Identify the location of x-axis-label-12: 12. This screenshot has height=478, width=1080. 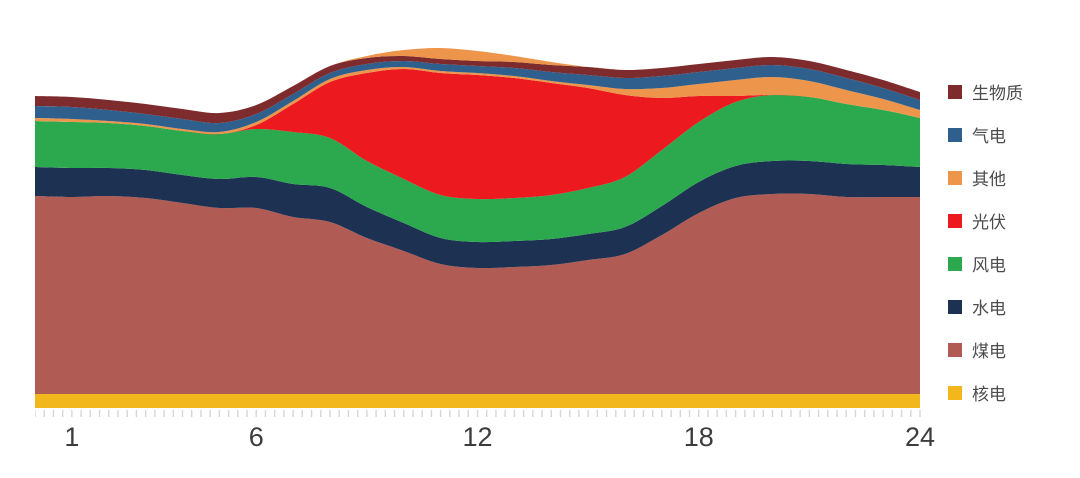
(477, 437).